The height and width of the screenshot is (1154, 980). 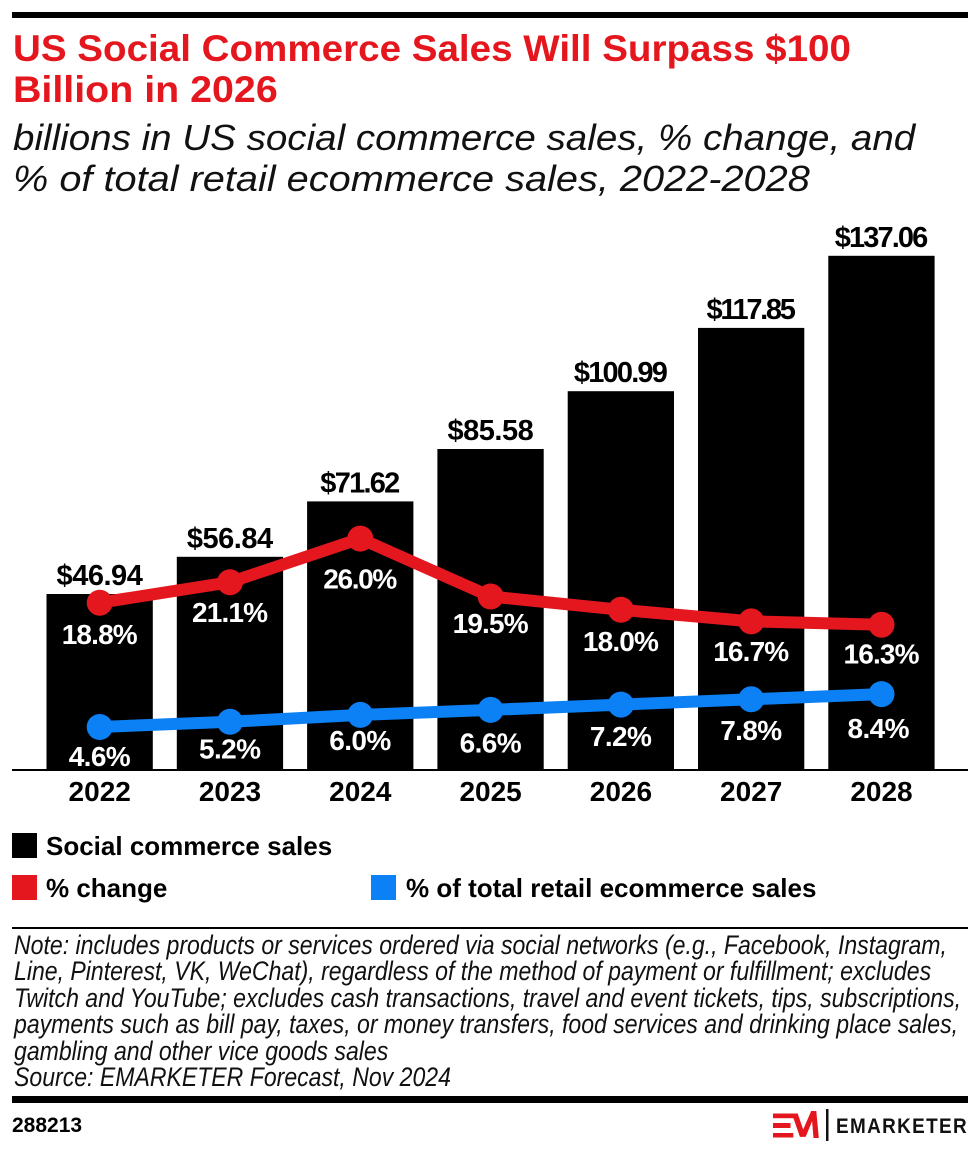 What do you see at coordinates (879, 728) in the screenshot?
I see `svg-text: 8.4%` at bounding box center [879, 728].